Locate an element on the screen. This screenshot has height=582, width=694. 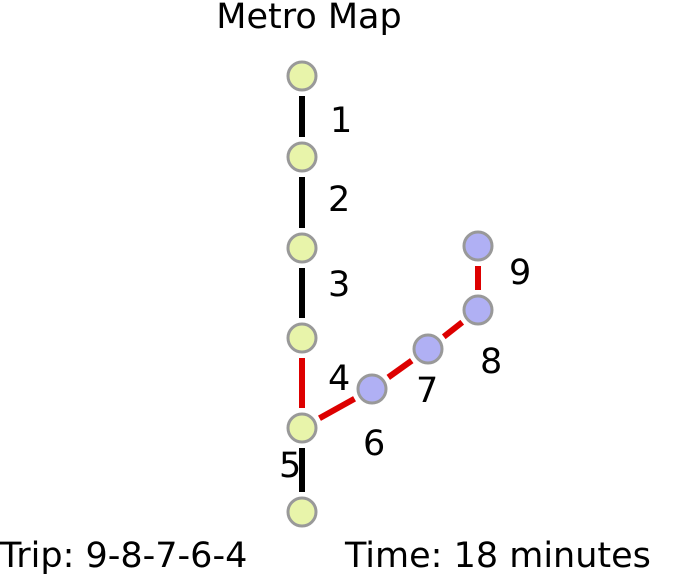
segment-label-3: 3 is located at coordinates (339, 285).